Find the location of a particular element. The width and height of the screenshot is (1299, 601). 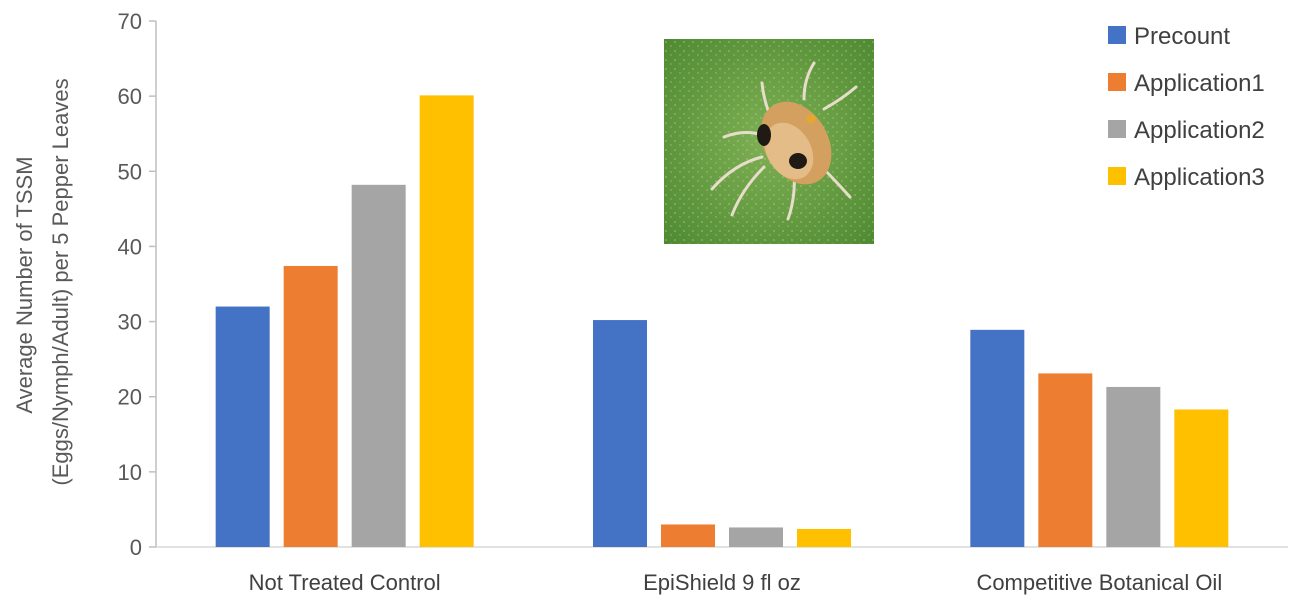

x-category-label: EpiShield 9 fl oz is located at coordinates (722, 582).